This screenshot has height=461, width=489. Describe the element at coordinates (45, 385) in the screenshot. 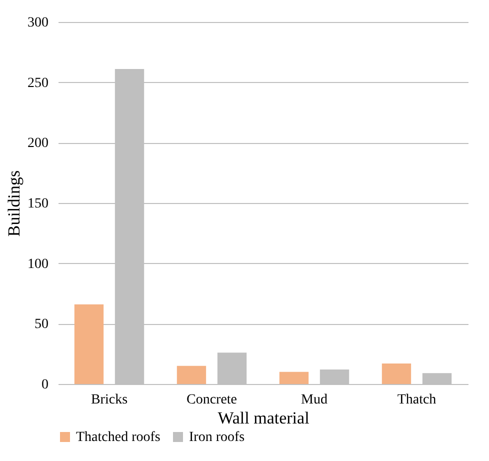

I see `y-tick-label: 0` at that location.